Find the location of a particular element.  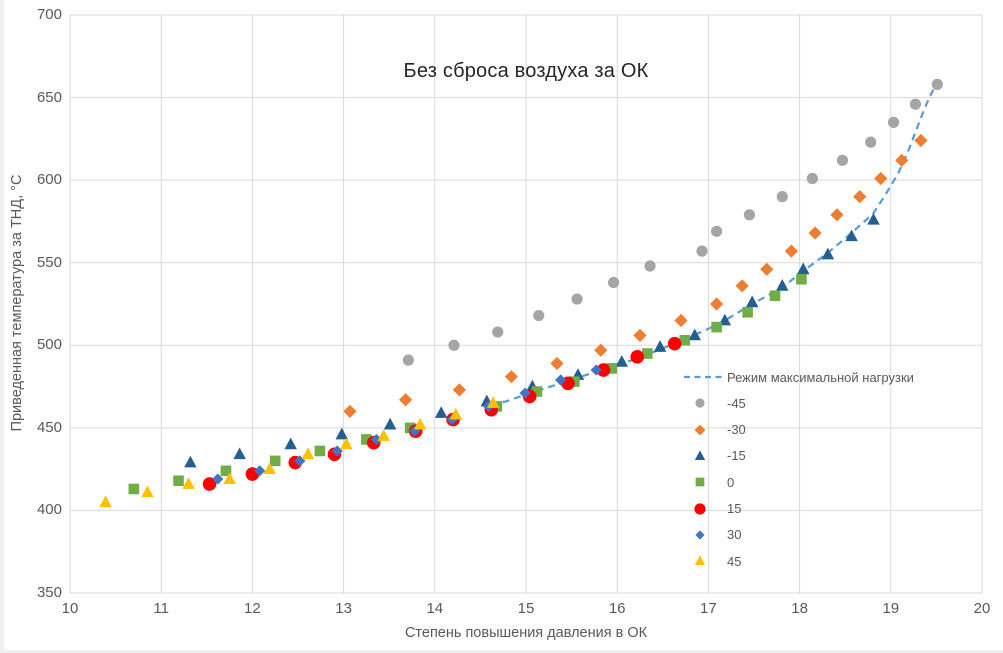

legend-item-45: 45 is located at coordinates (712, 561).